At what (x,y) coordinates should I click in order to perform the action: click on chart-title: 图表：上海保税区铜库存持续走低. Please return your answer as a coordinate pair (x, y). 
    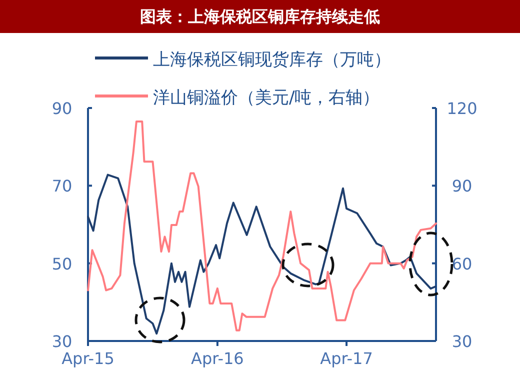
    Looking at the image, I should click on (260, 16).